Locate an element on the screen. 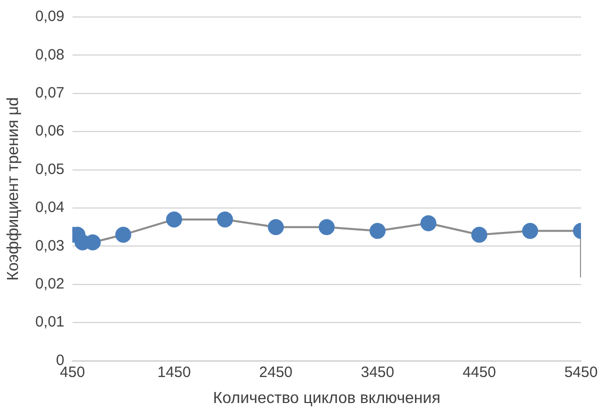 The width and height of the screenshot is (603, 412). y-tick-label: 0,06 is located at coordinates (49, 131).